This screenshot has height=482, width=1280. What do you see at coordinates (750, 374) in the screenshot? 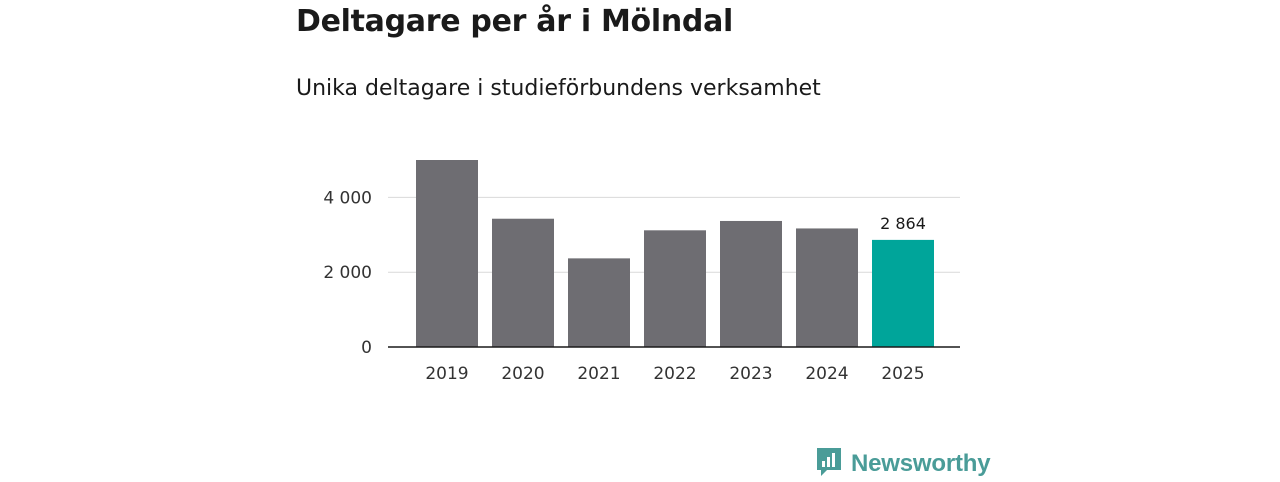
I see `x-tick-label: 2023` at bounding box center [750, 374].